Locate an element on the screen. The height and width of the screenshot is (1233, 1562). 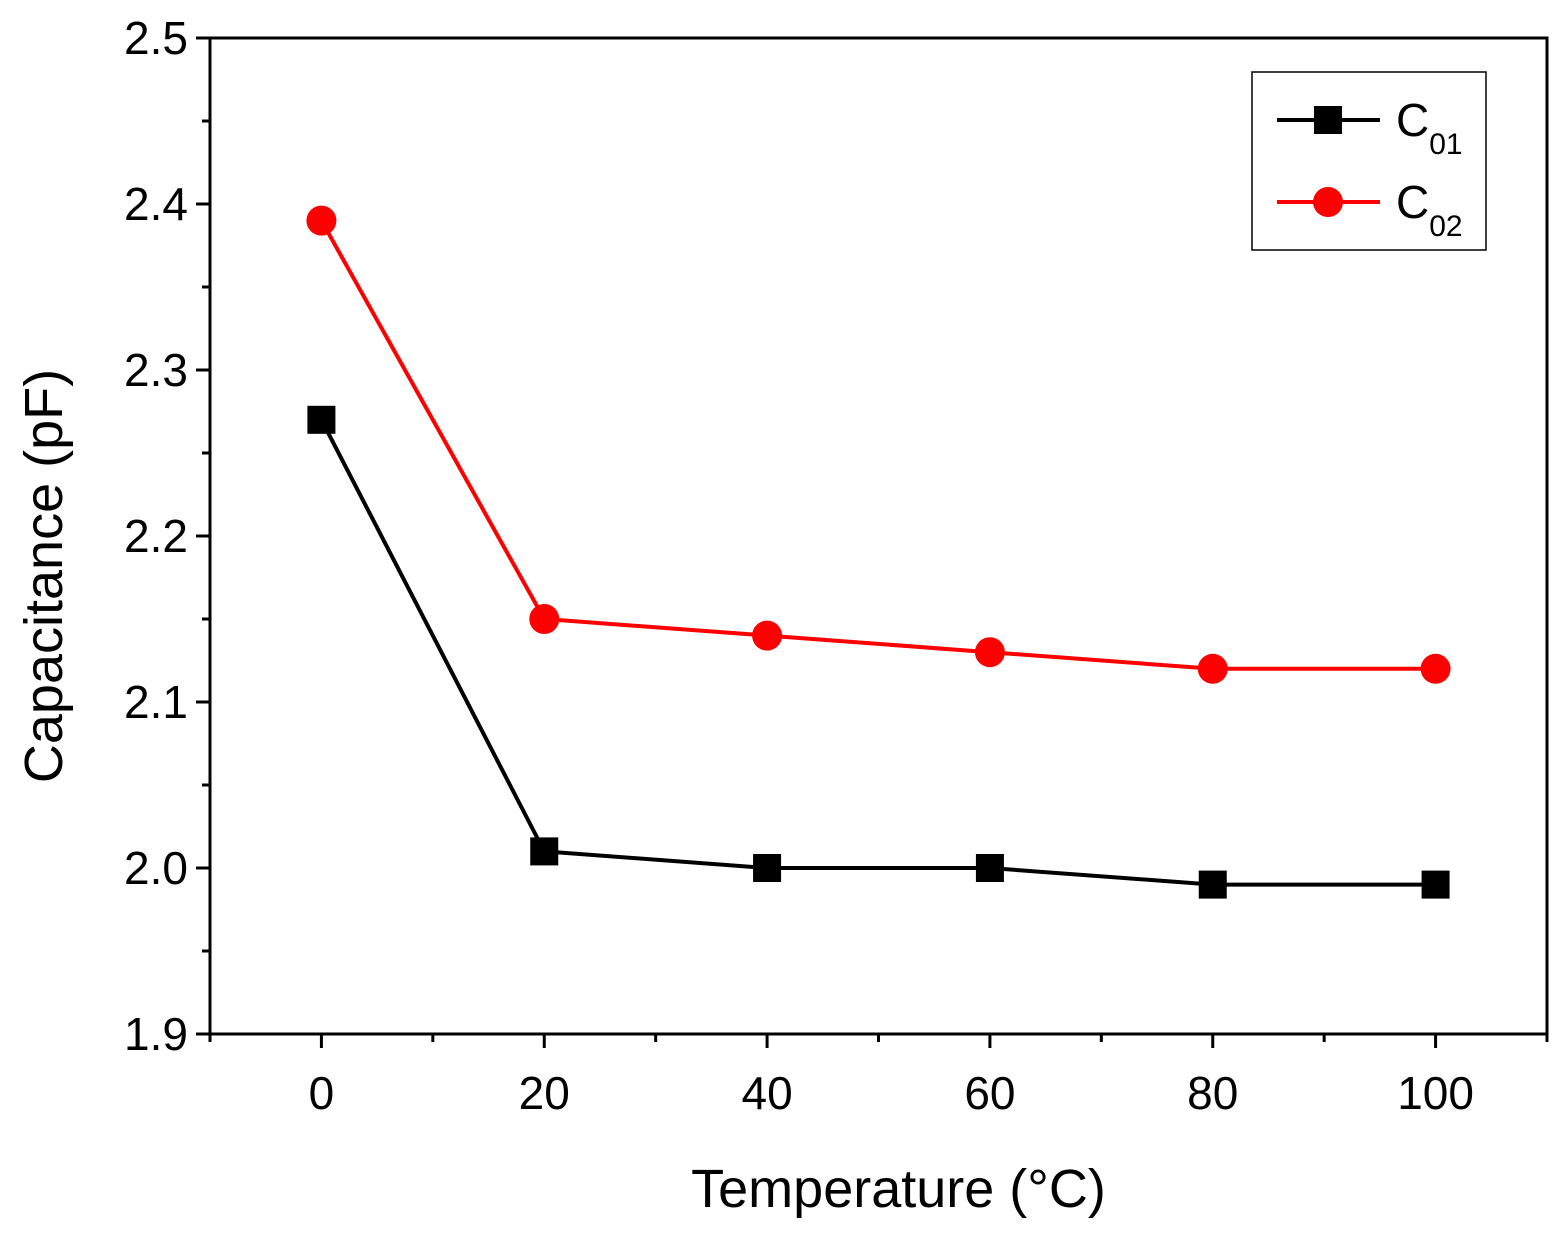
y-tick-label: 2.5 is located at coordinates (156, 38).